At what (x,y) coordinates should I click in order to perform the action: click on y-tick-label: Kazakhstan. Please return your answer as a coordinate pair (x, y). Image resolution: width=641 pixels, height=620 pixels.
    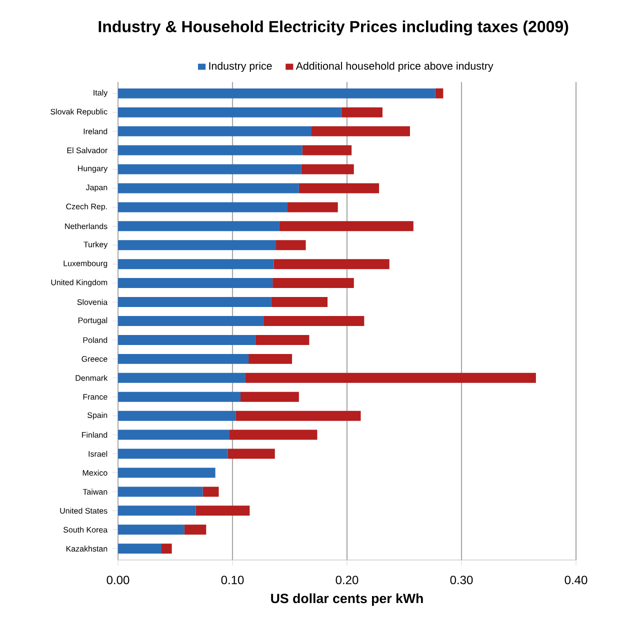
    Looking at the image, I should click on (87, 549).